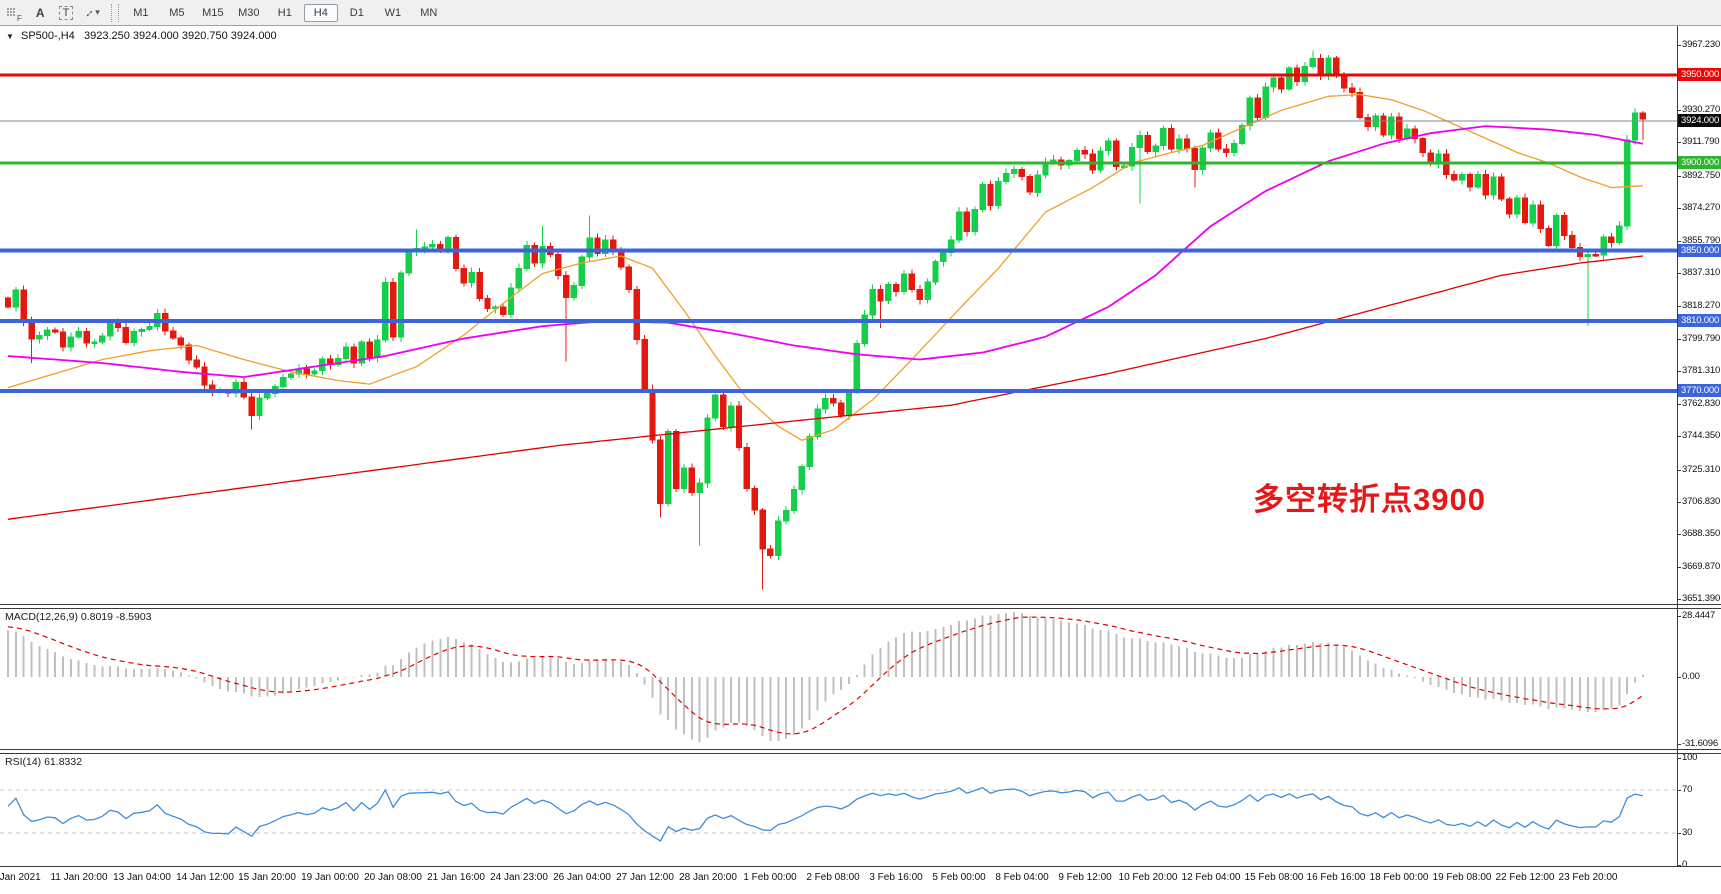 The height and width of the screenshot is (894, 1721). What do you see at coordinates (1701, 435) in the screenshot?
I see `price-tick-label: 3744.350` at bounding box center [1701, 435].